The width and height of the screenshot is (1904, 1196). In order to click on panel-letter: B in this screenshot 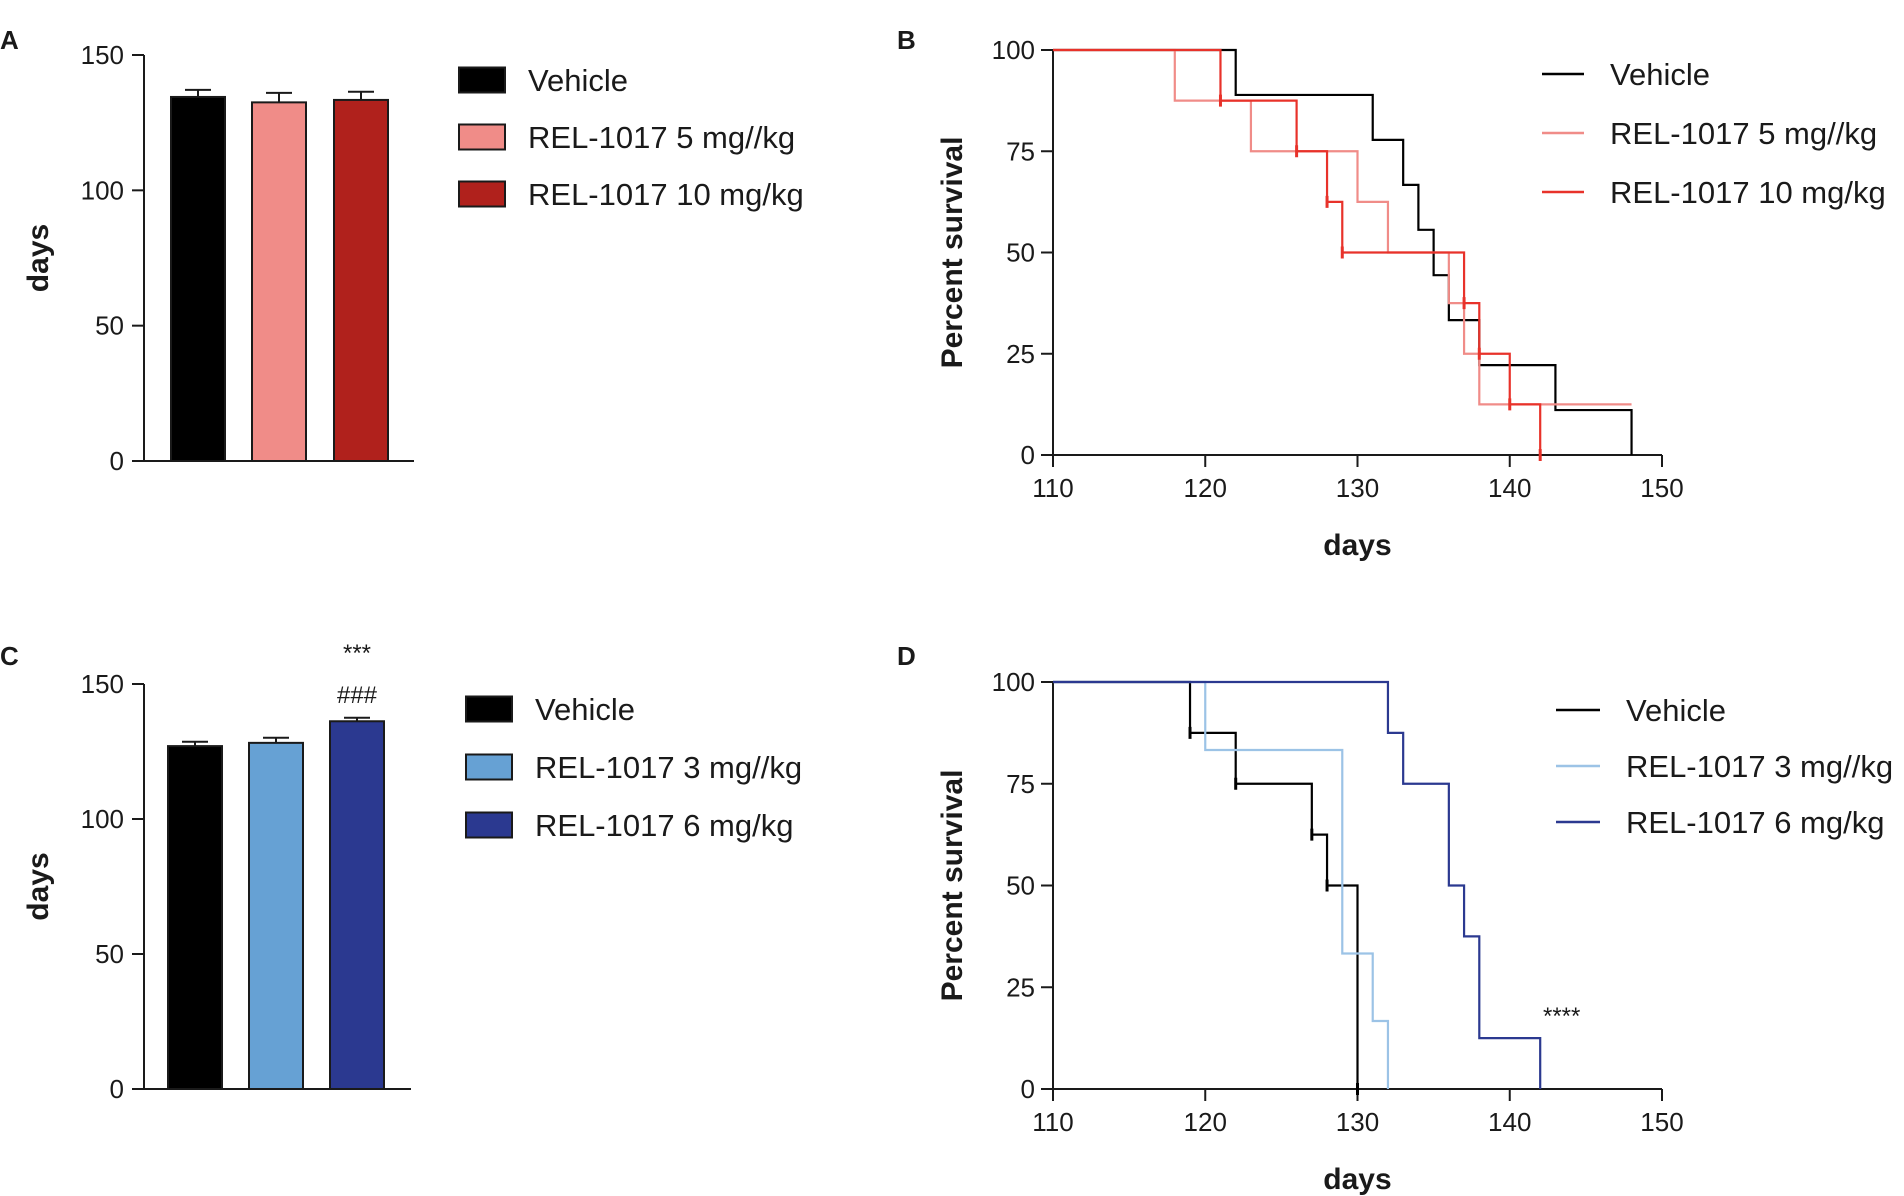, I will do `click(906, 40)`.